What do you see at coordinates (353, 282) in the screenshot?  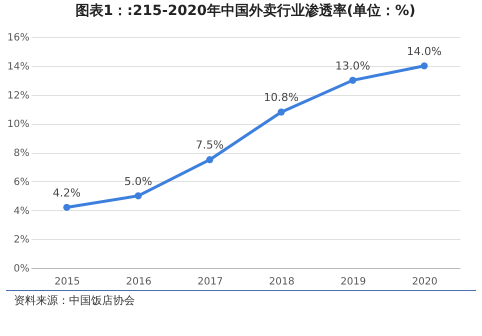 I see `x-tick-label: 2019` at bounding box center [353, 282].